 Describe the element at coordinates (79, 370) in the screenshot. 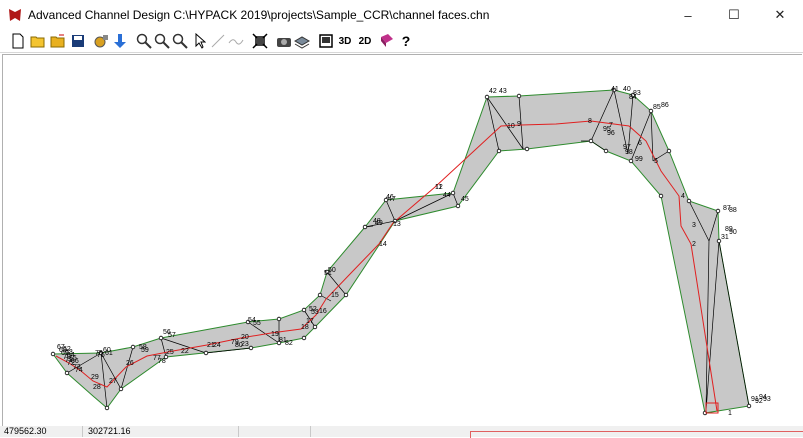

I see `edge-station-label: 74` at that location.